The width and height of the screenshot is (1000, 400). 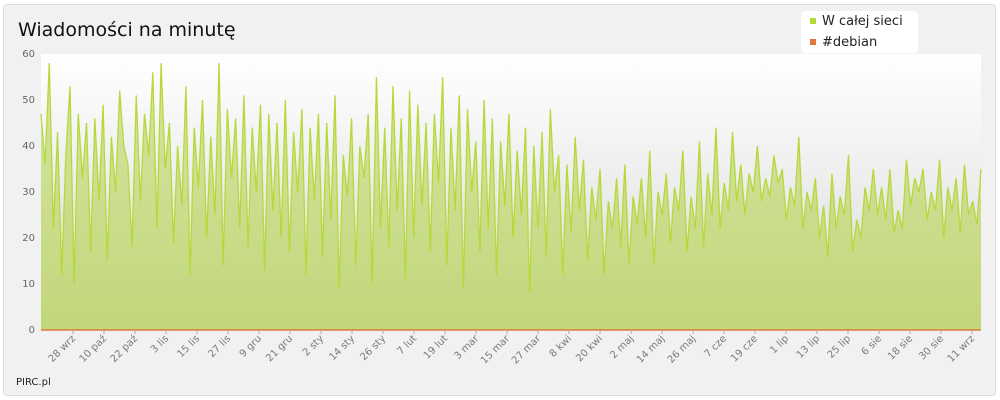 What do you see at coordinates (28, 238) in the screenshot?
I see `y-tick-label-2: 20` at bounding box center [28, 238].